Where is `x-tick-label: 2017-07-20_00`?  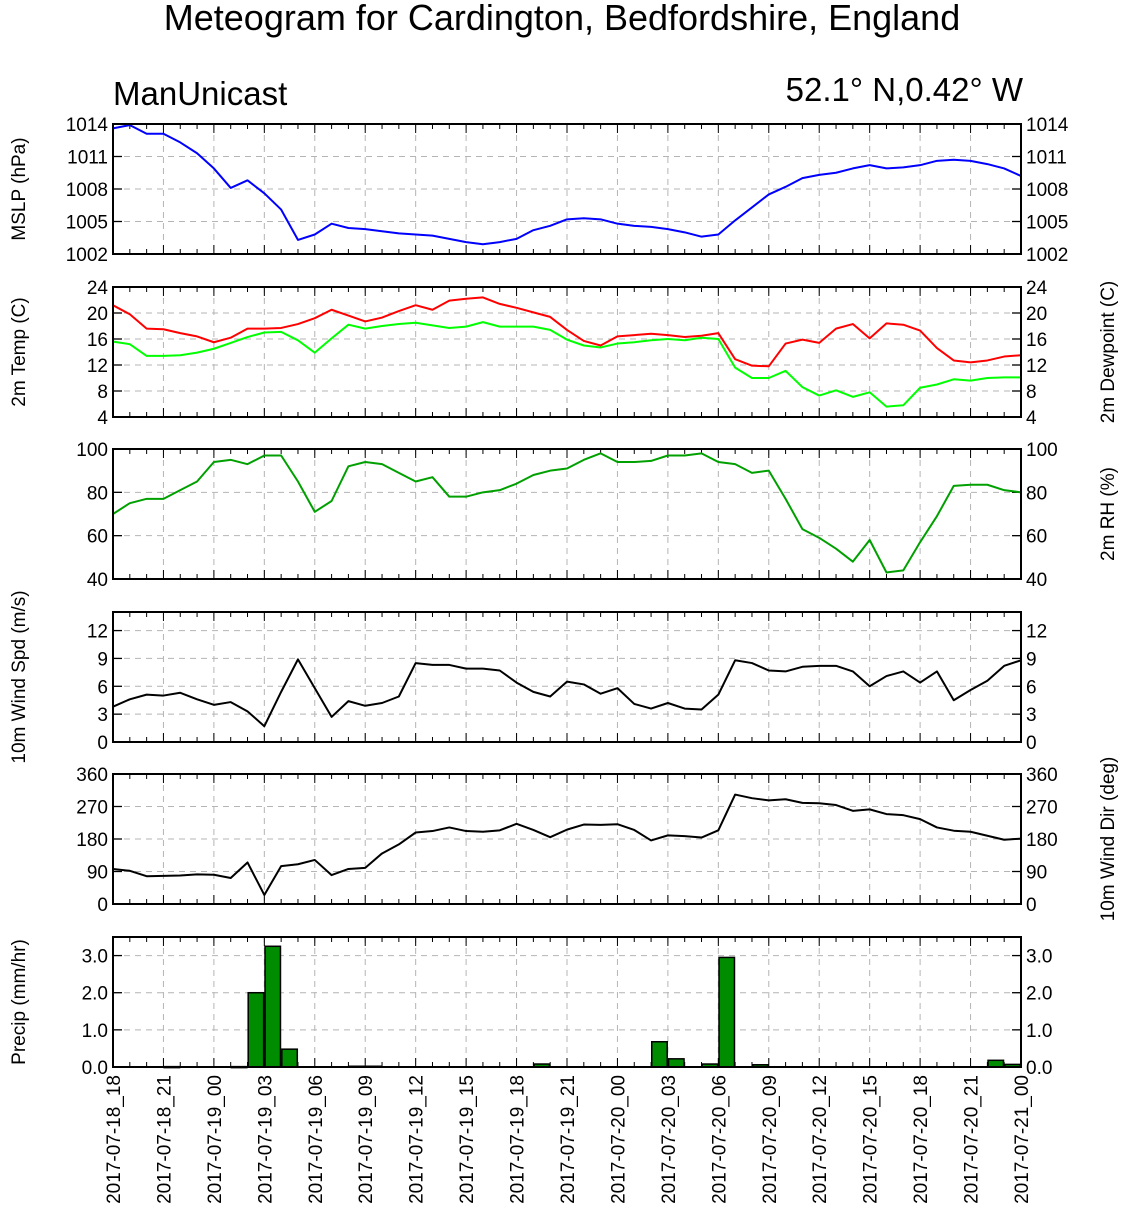
x-tick-label: 2017-07-20_00 is located at coordinates (618, 1139).